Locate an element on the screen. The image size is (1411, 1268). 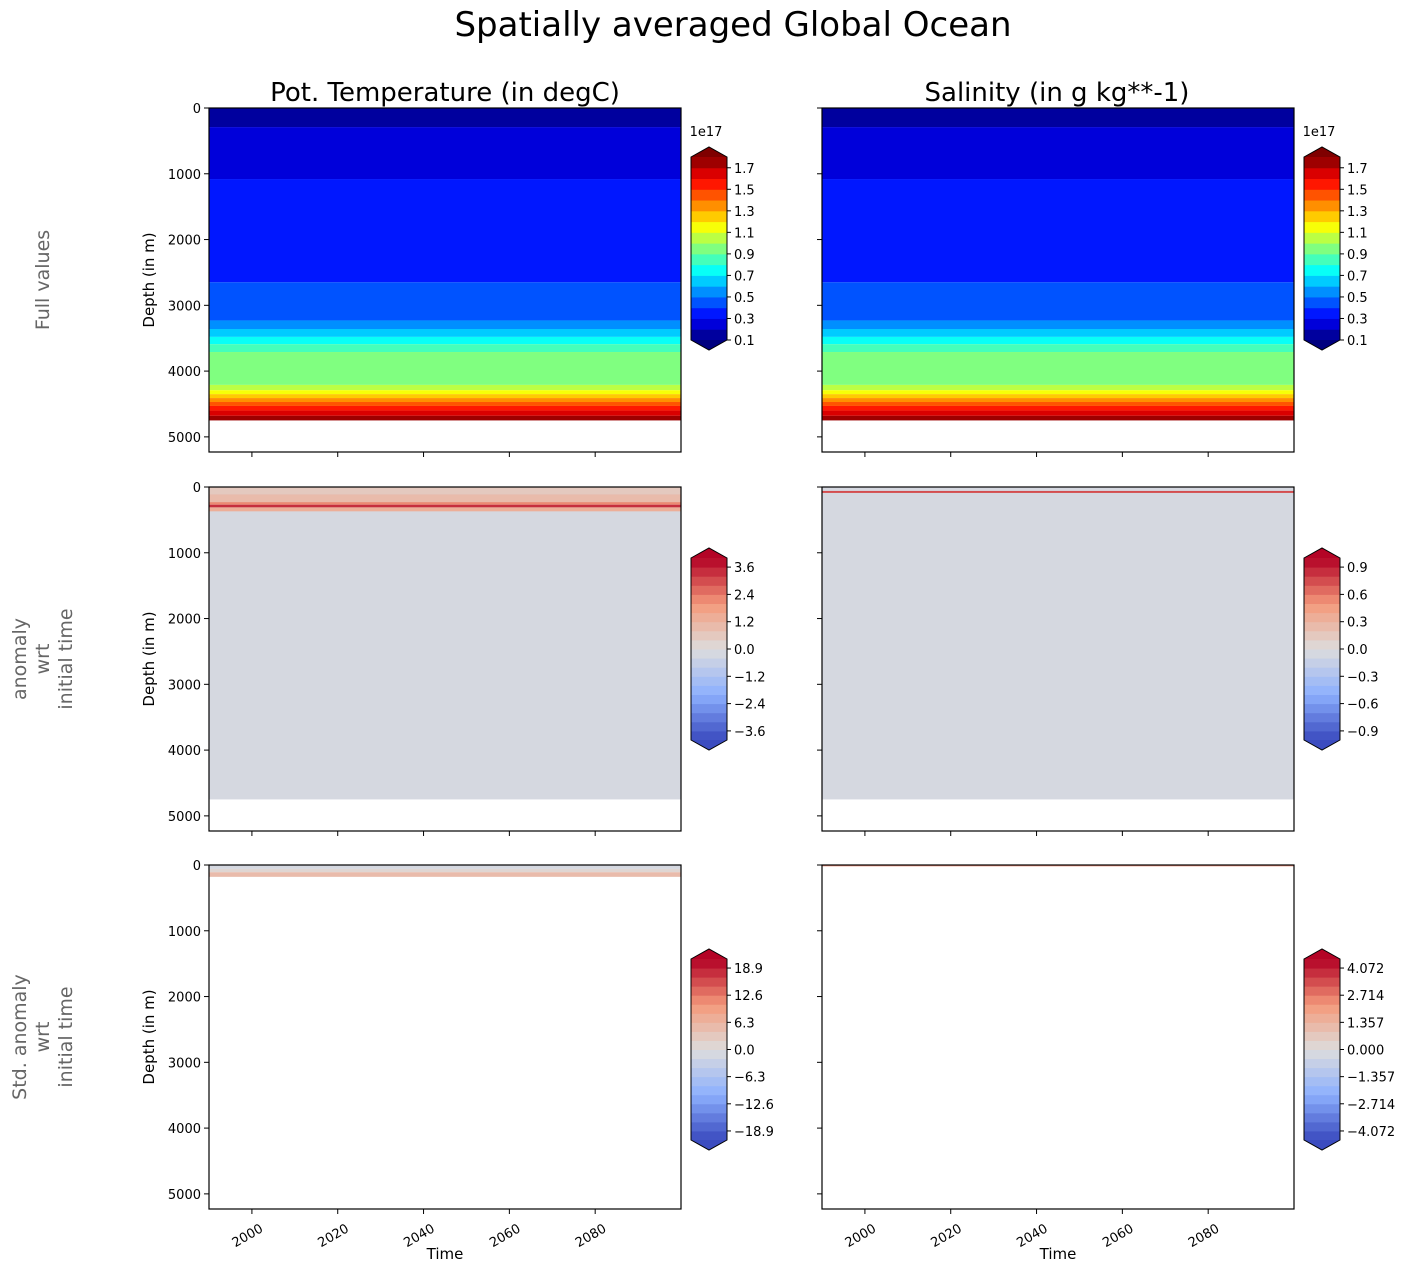
colorbar-extend-min is located at coordinates (709, 745).